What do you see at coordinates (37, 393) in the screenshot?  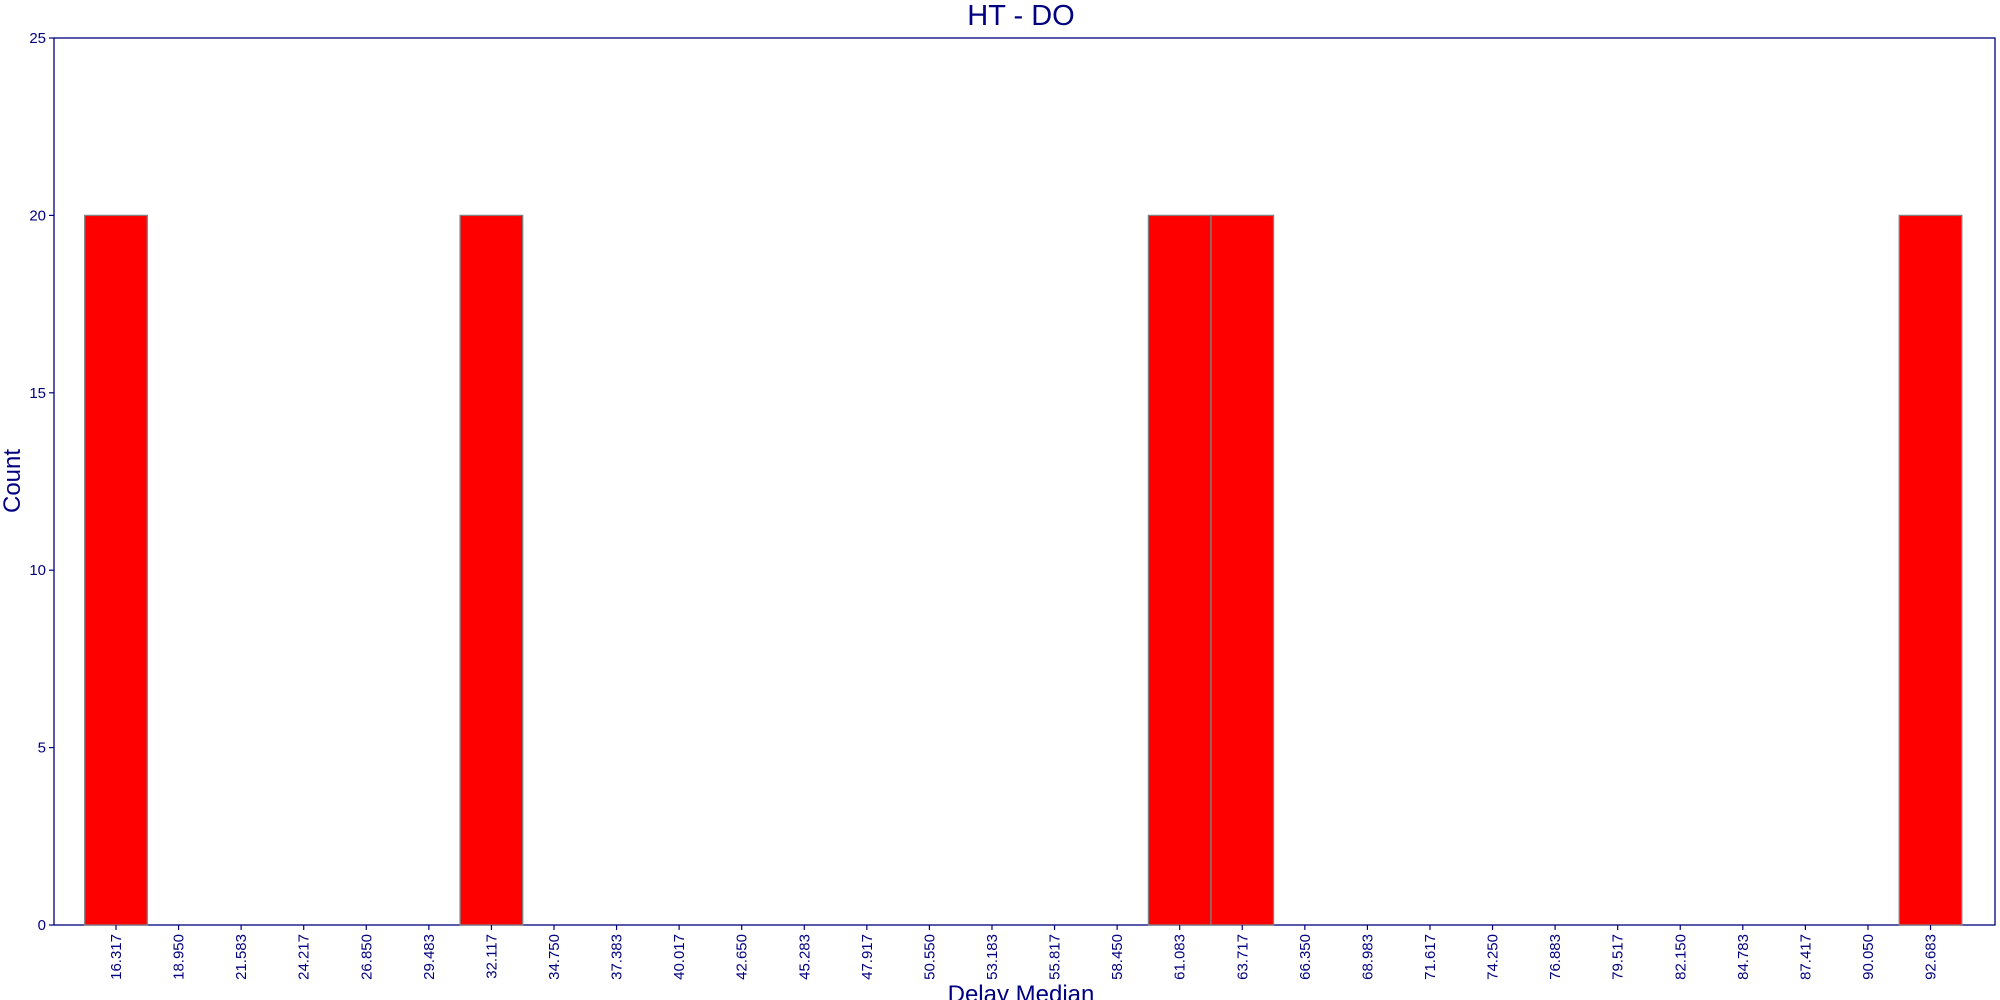 I see `y-tick-label: 15` at bounding box center [37, 393].